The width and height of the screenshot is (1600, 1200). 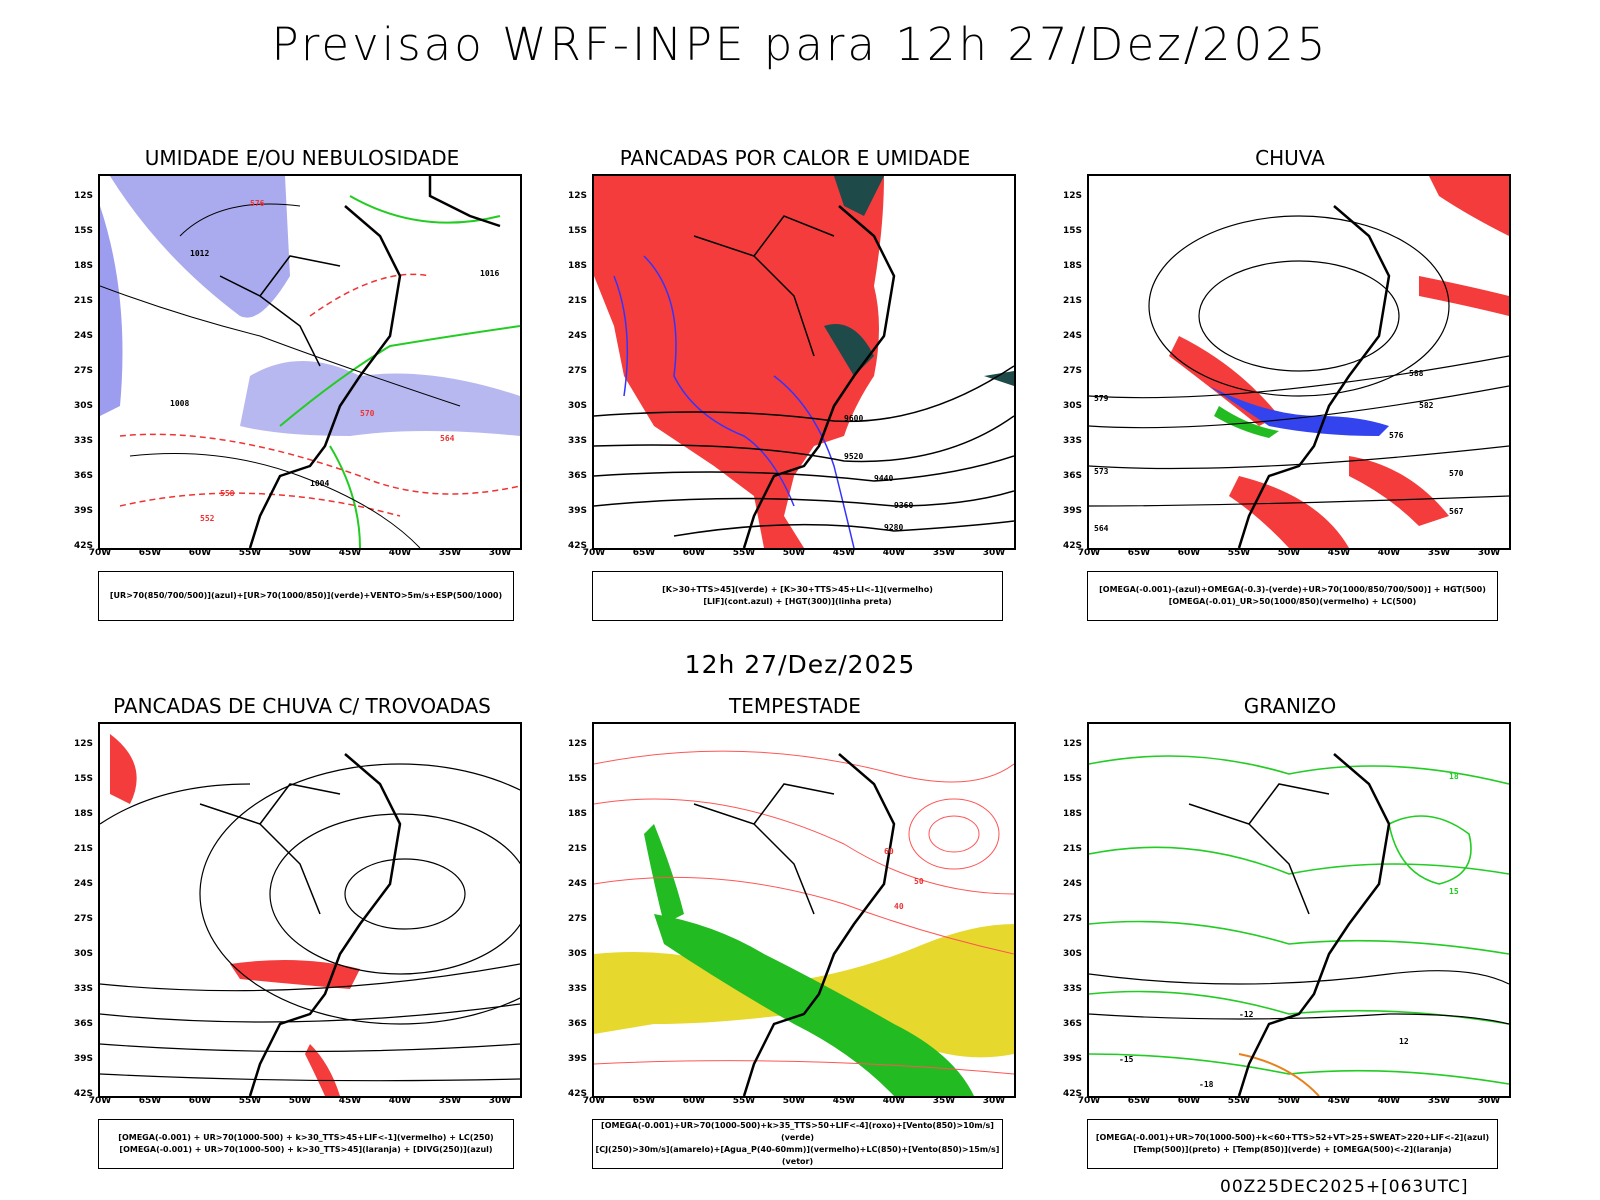 What do you see at coordinates (1416, 373) in the screenshot?
I see `contour-label: 588` at bounding box center [1416, 373].